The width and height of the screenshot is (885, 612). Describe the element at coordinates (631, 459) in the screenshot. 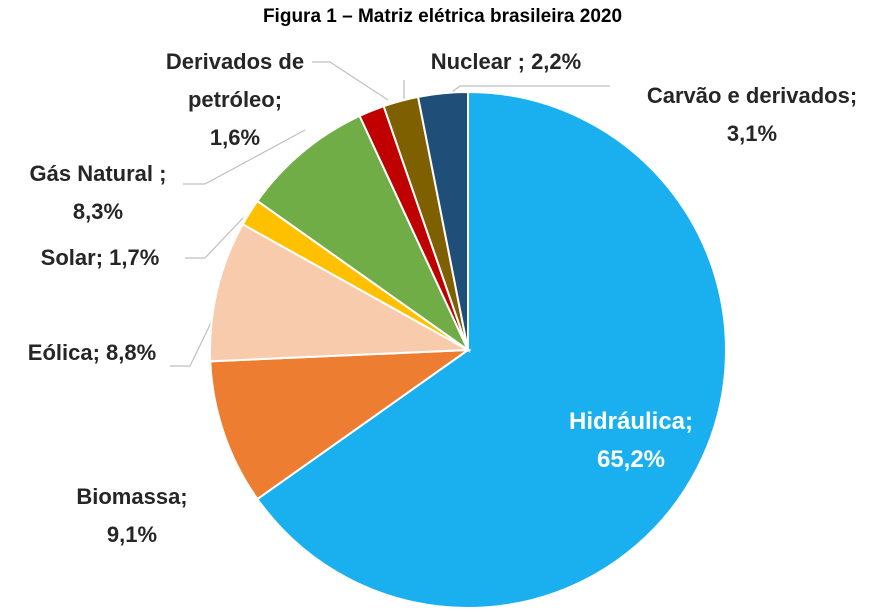

I see `value-label: 65,2%` at that location.